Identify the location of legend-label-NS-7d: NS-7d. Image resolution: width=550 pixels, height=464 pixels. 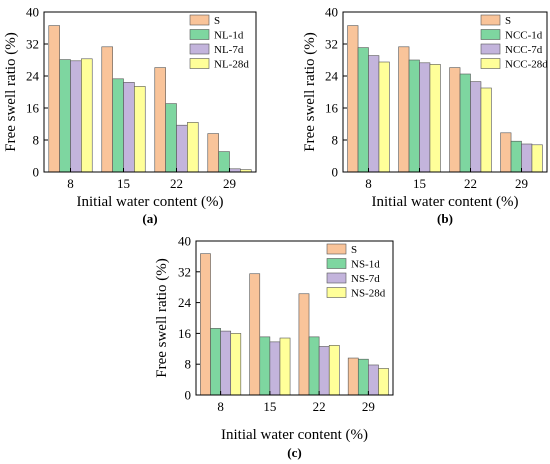
(365, 279).